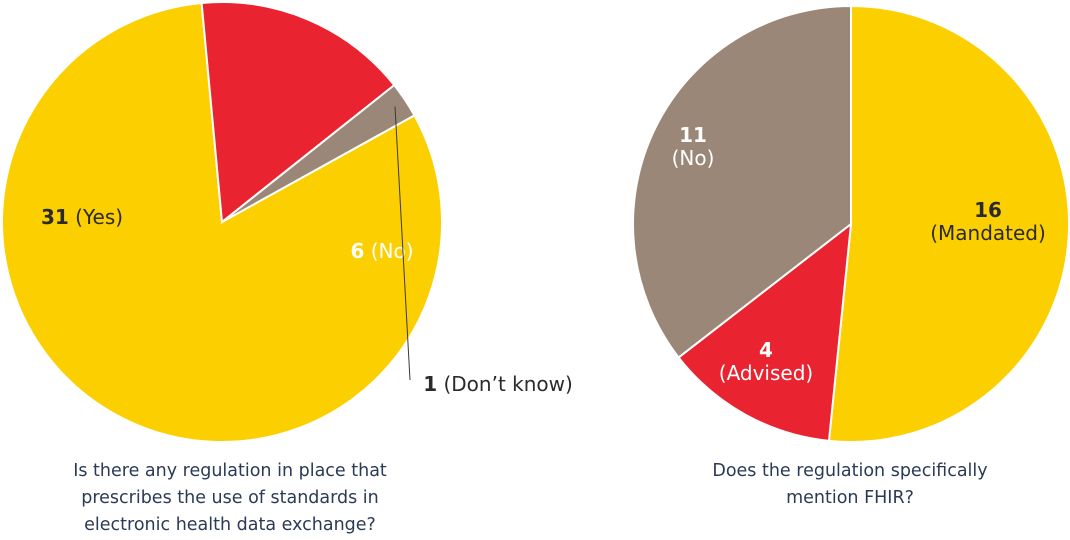 The image size is (1070, 540). I want to click on slice-count-label: 11, so click(693, 135).